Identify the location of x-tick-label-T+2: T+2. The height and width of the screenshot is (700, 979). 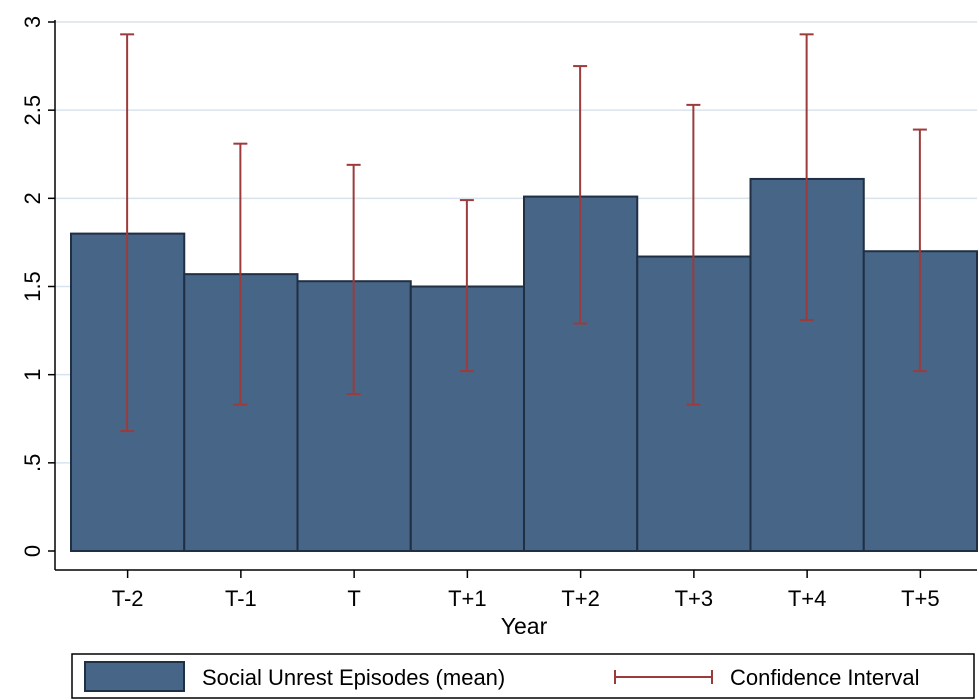
(580, 598).